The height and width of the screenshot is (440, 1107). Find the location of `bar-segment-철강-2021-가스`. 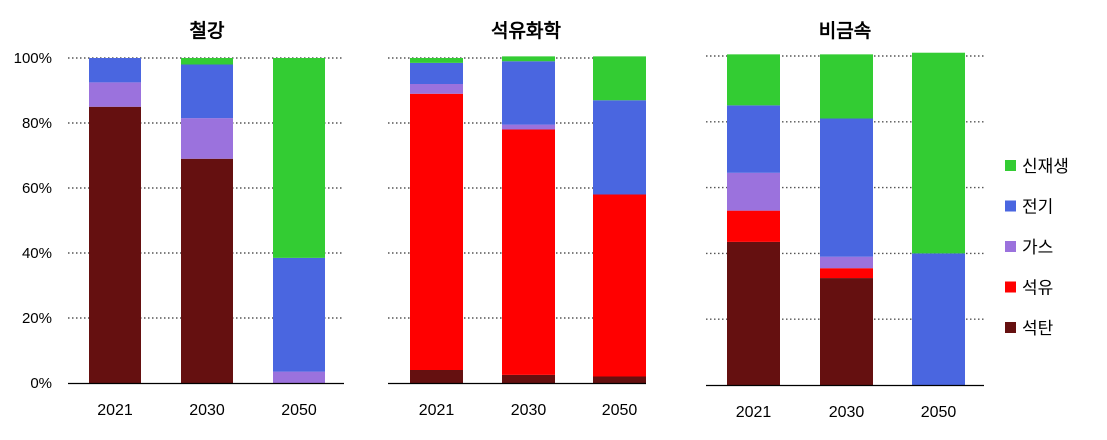

bar-segment-철강-2021-가스 is located at coordinates (115, 94).